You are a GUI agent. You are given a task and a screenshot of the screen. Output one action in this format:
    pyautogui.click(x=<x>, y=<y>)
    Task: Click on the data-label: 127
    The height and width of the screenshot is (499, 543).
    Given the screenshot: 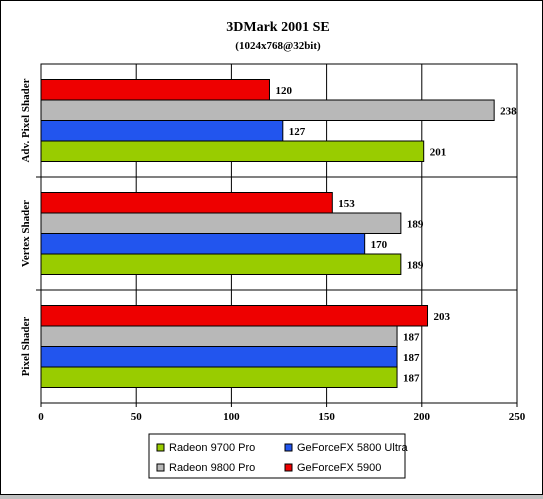 What is the action you would take?
    pyautogui.click(x=297, y=132)
    